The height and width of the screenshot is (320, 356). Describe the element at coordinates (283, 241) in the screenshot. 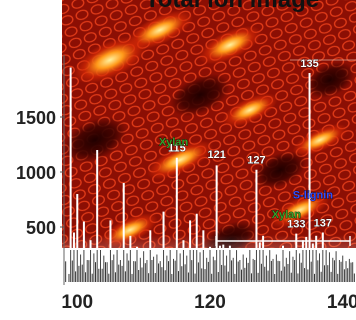

I see `range-bracket` at that location.